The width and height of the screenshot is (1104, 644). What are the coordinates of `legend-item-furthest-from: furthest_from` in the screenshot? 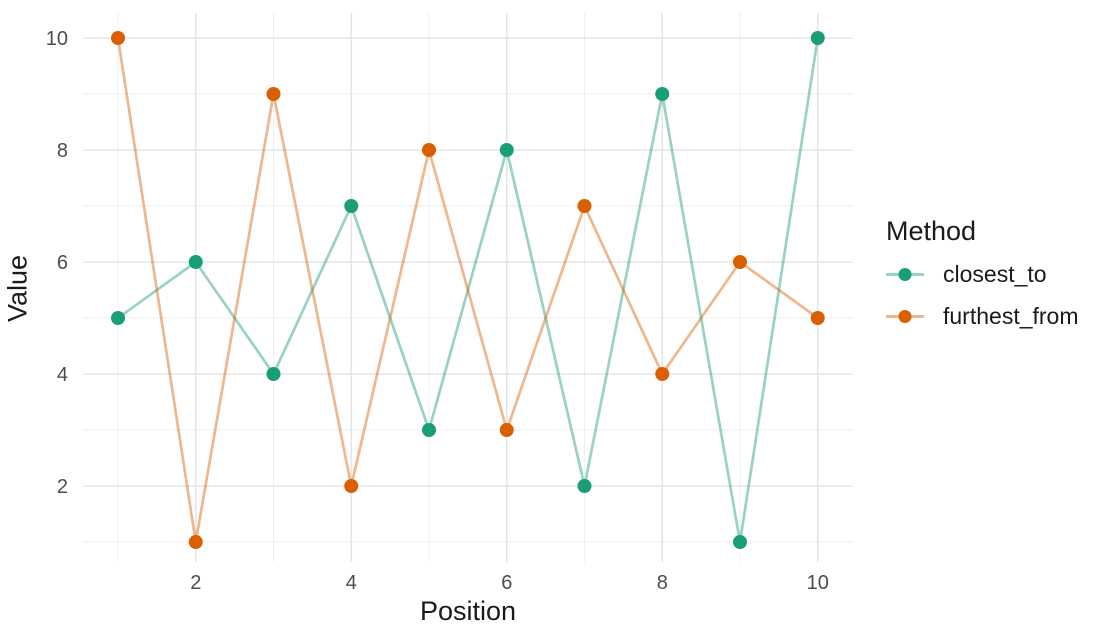 It's located at (978, 316).